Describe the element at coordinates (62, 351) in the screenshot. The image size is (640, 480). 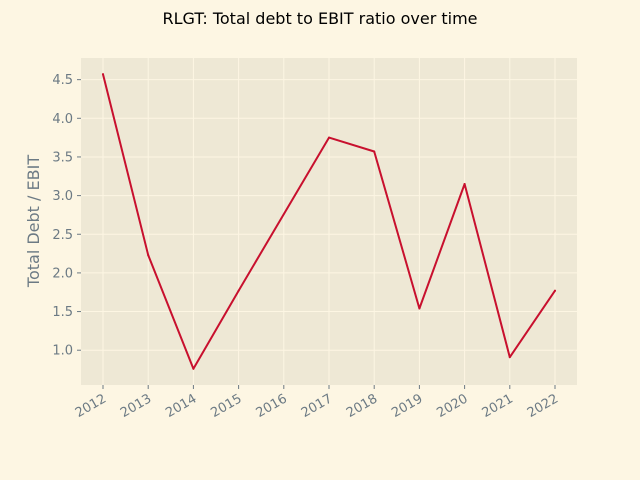
I see `y-tick-label: 1.0` at that location.